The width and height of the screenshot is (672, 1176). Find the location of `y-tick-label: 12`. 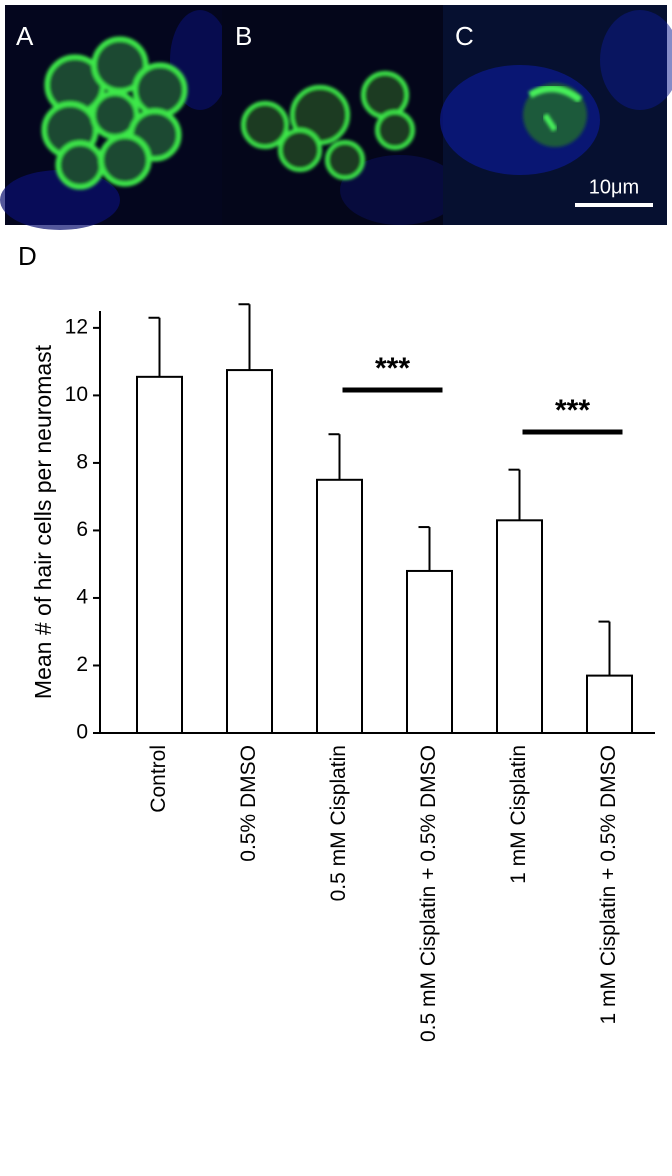

y-tick-label: 12 is located at coordinates (76, 326).